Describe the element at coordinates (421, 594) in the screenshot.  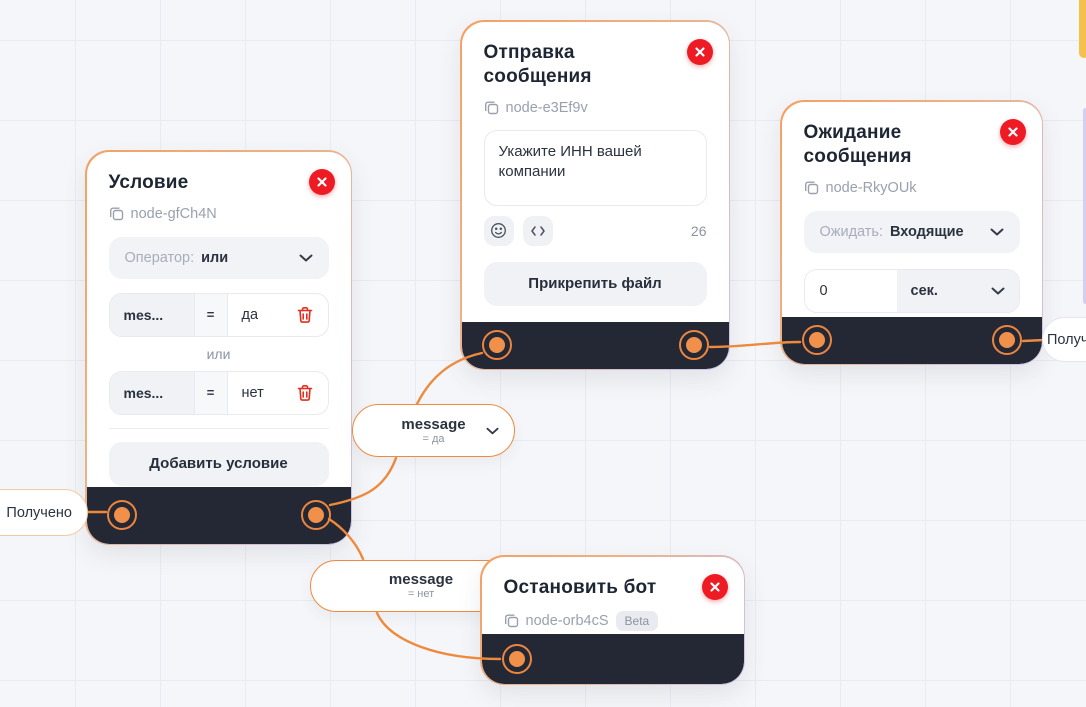
I see `edge-label-subtitle: = нет` at that location.